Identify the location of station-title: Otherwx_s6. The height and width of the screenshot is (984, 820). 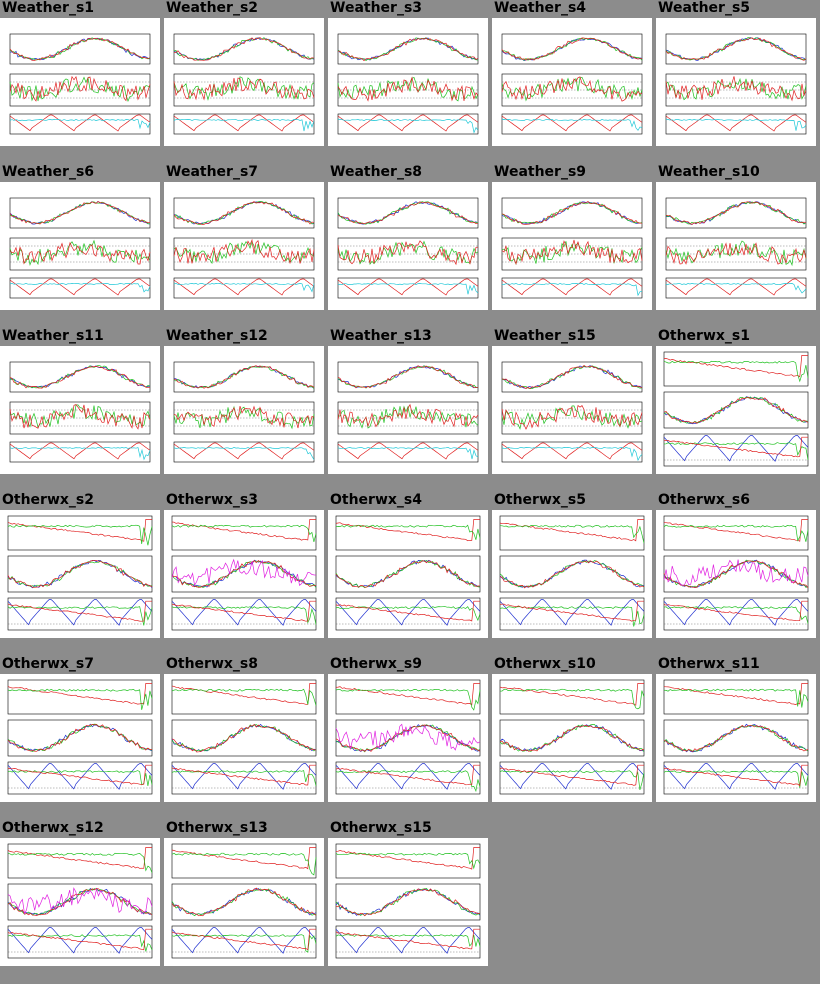
(704, 500).